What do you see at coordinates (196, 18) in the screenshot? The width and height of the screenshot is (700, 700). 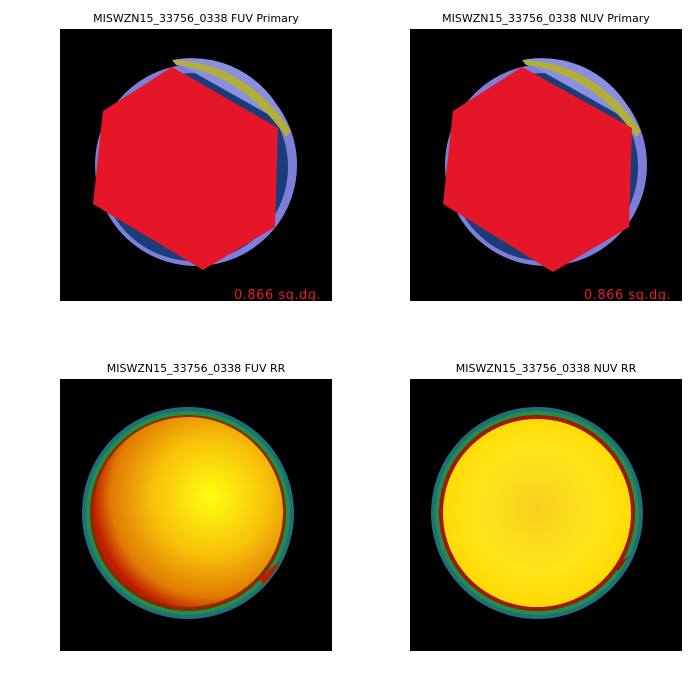 I see `panel-title: MISWZN15_33756_0338 FUV Primary` at bounding box center [196, 18].